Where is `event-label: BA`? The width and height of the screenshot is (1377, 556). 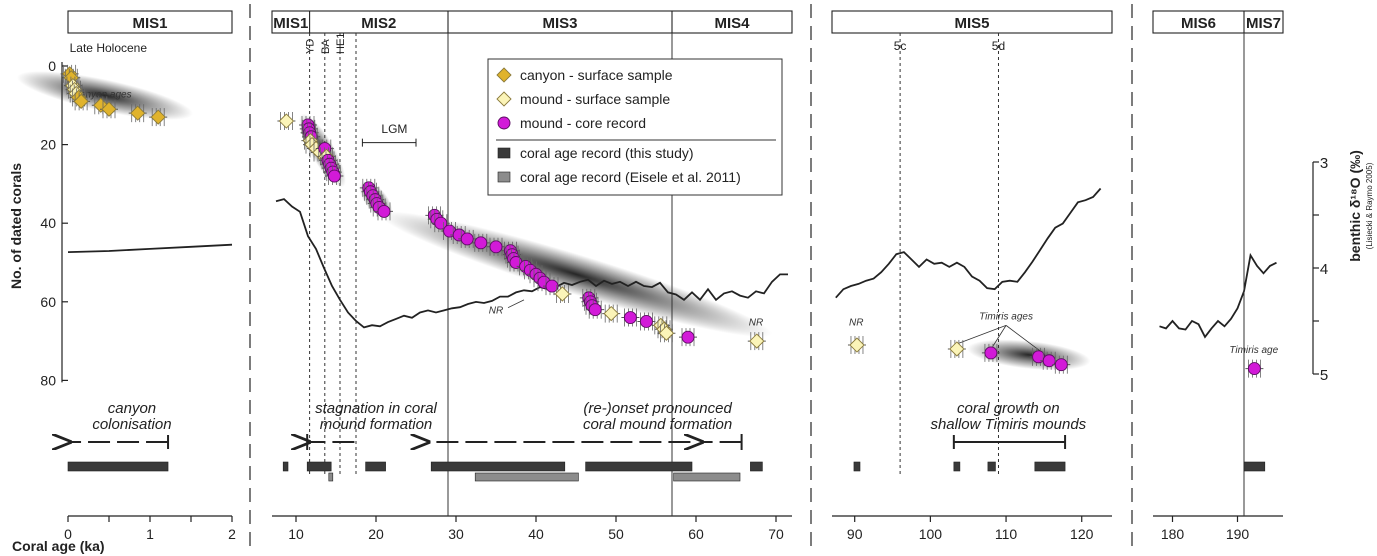
event-label: BA is located at coordinates (326, 46).